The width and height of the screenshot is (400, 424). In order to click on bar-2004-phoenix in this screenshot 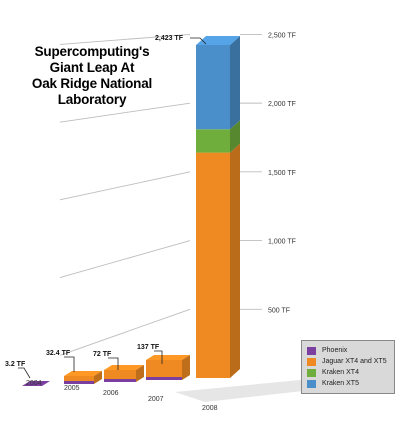, I will do `click(36, 383)`.